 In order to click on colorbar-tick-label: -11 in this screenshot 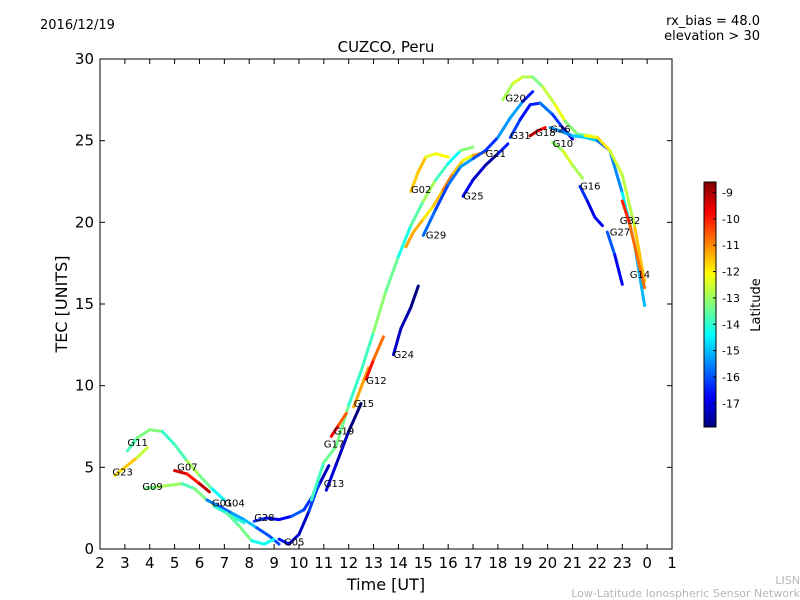, I will do `click(731, 245)`.